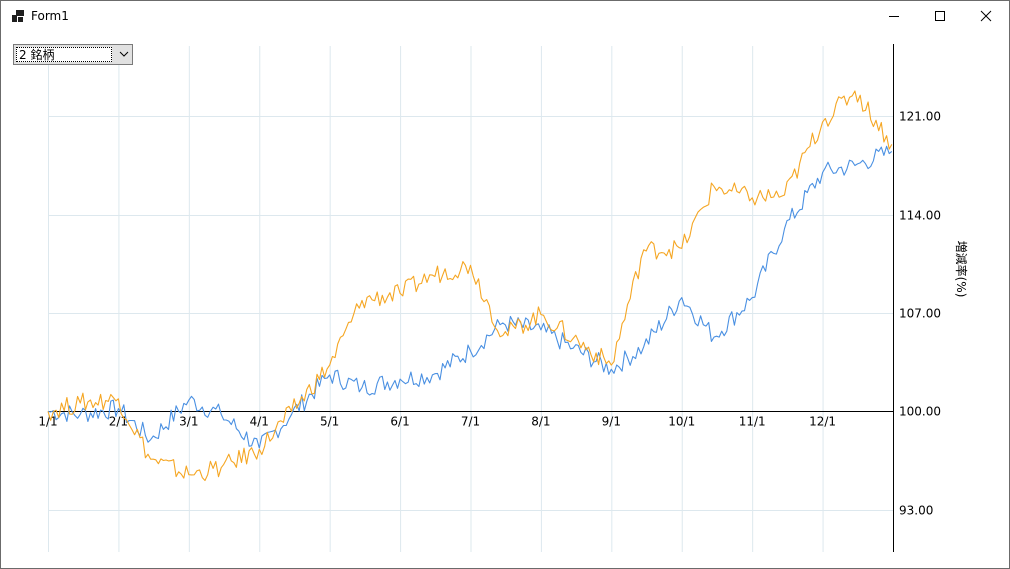 The height and width of the screenshot is (569, 1010). Describe the element at coordinates (920, 117) in the screenshot. I see `y-tick-label: 121.00` at that location.